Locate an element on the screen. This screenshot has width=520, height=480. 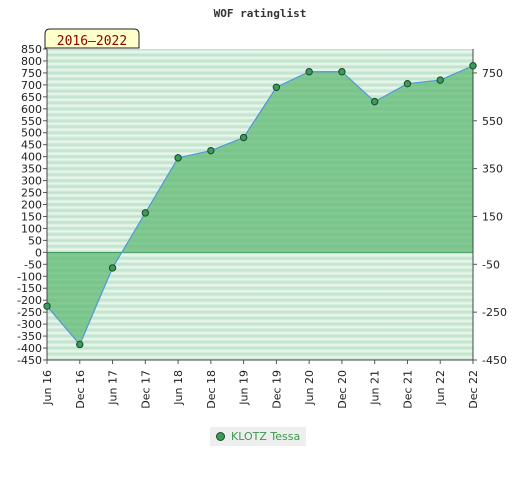
y-tick-label: 150 is located at coordinates (31, 216).